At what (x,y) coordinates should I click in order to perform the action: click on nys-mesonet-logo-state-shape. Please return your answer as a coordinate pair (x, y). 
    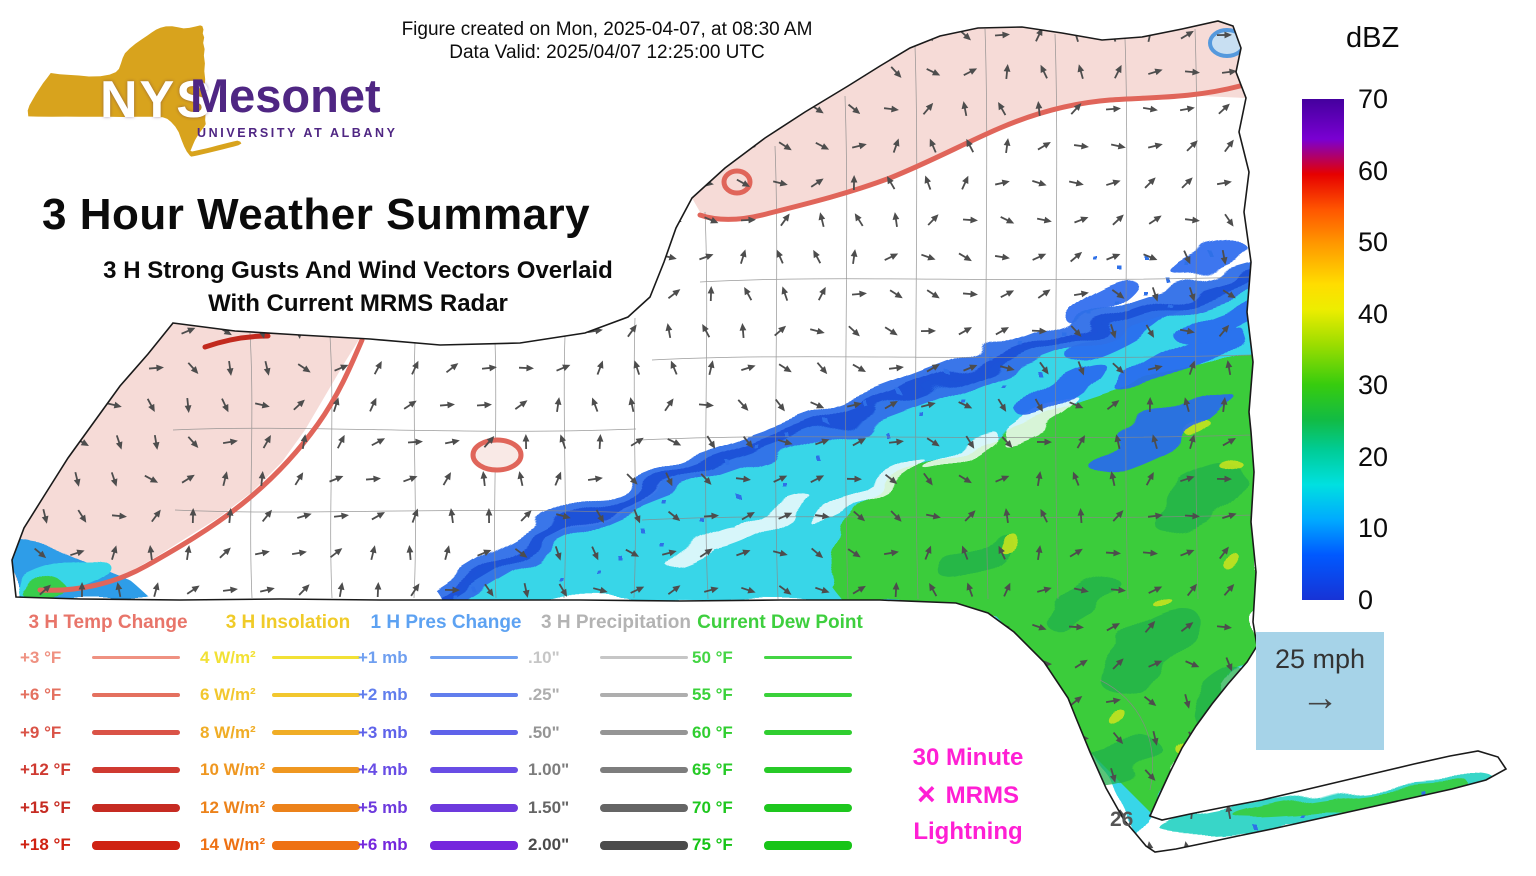
    Looking at the image, I should click on (134, 91).